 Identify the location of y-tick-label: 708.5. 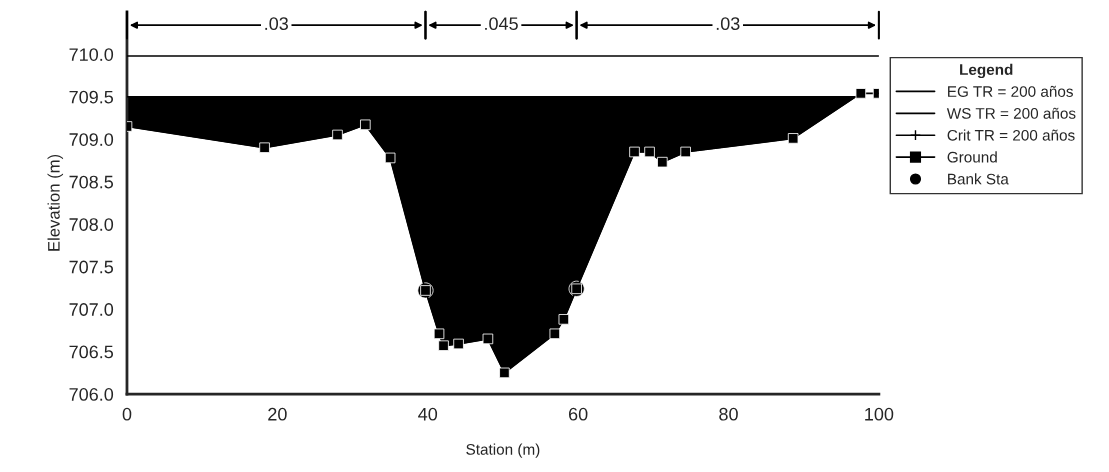
(91, 182).